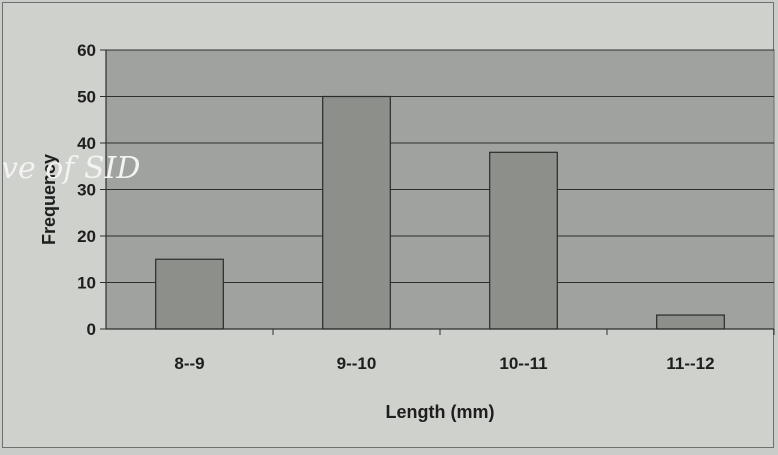 Image resolution: width=778 pixels, height=455 pixels. I want to click on y-tick-label: 0, so click(91, 329).